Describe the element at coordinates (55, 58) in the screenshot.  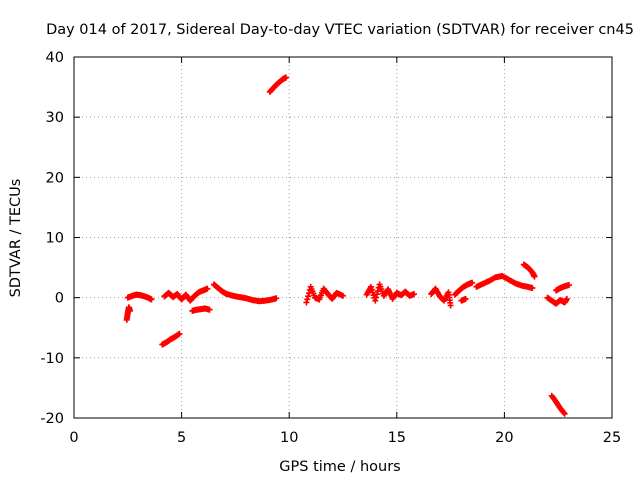
I see `y-tick-label: 40` at that location.